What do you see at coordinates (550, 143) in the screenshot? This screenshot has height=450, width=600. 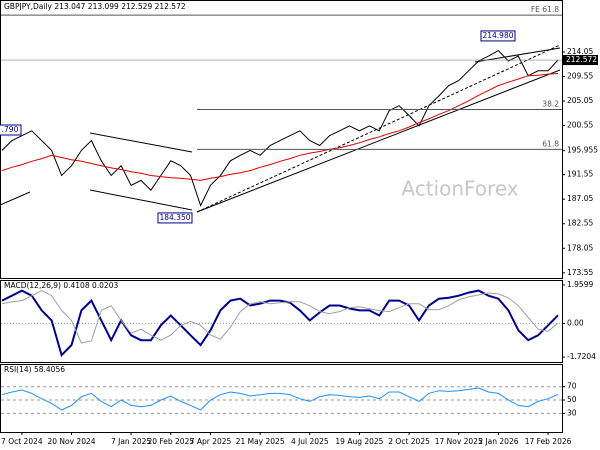 I see `level-label: 61.8` at bounding box center [550, 143].